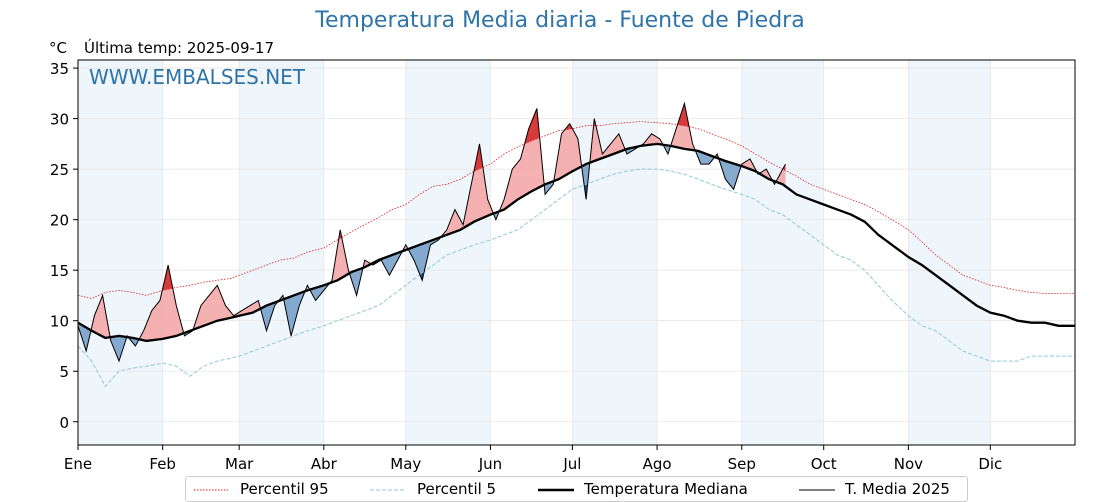 The height and width of the screenshot is (502, 1120). Describe the element at coordinates (657, 464) in the screenshot. I see `x-tick-label-Ago: Ago` at that location.